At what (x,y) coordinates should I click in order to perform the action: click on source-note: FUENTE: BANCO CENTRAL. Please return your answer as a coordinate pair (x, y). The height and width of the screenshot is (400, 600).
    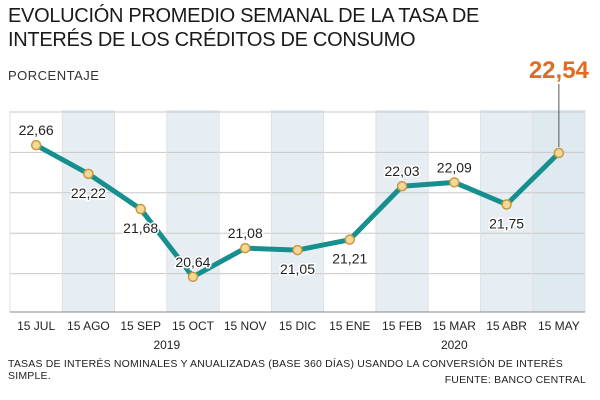
    Looking at the image, I should click on (515, 380).